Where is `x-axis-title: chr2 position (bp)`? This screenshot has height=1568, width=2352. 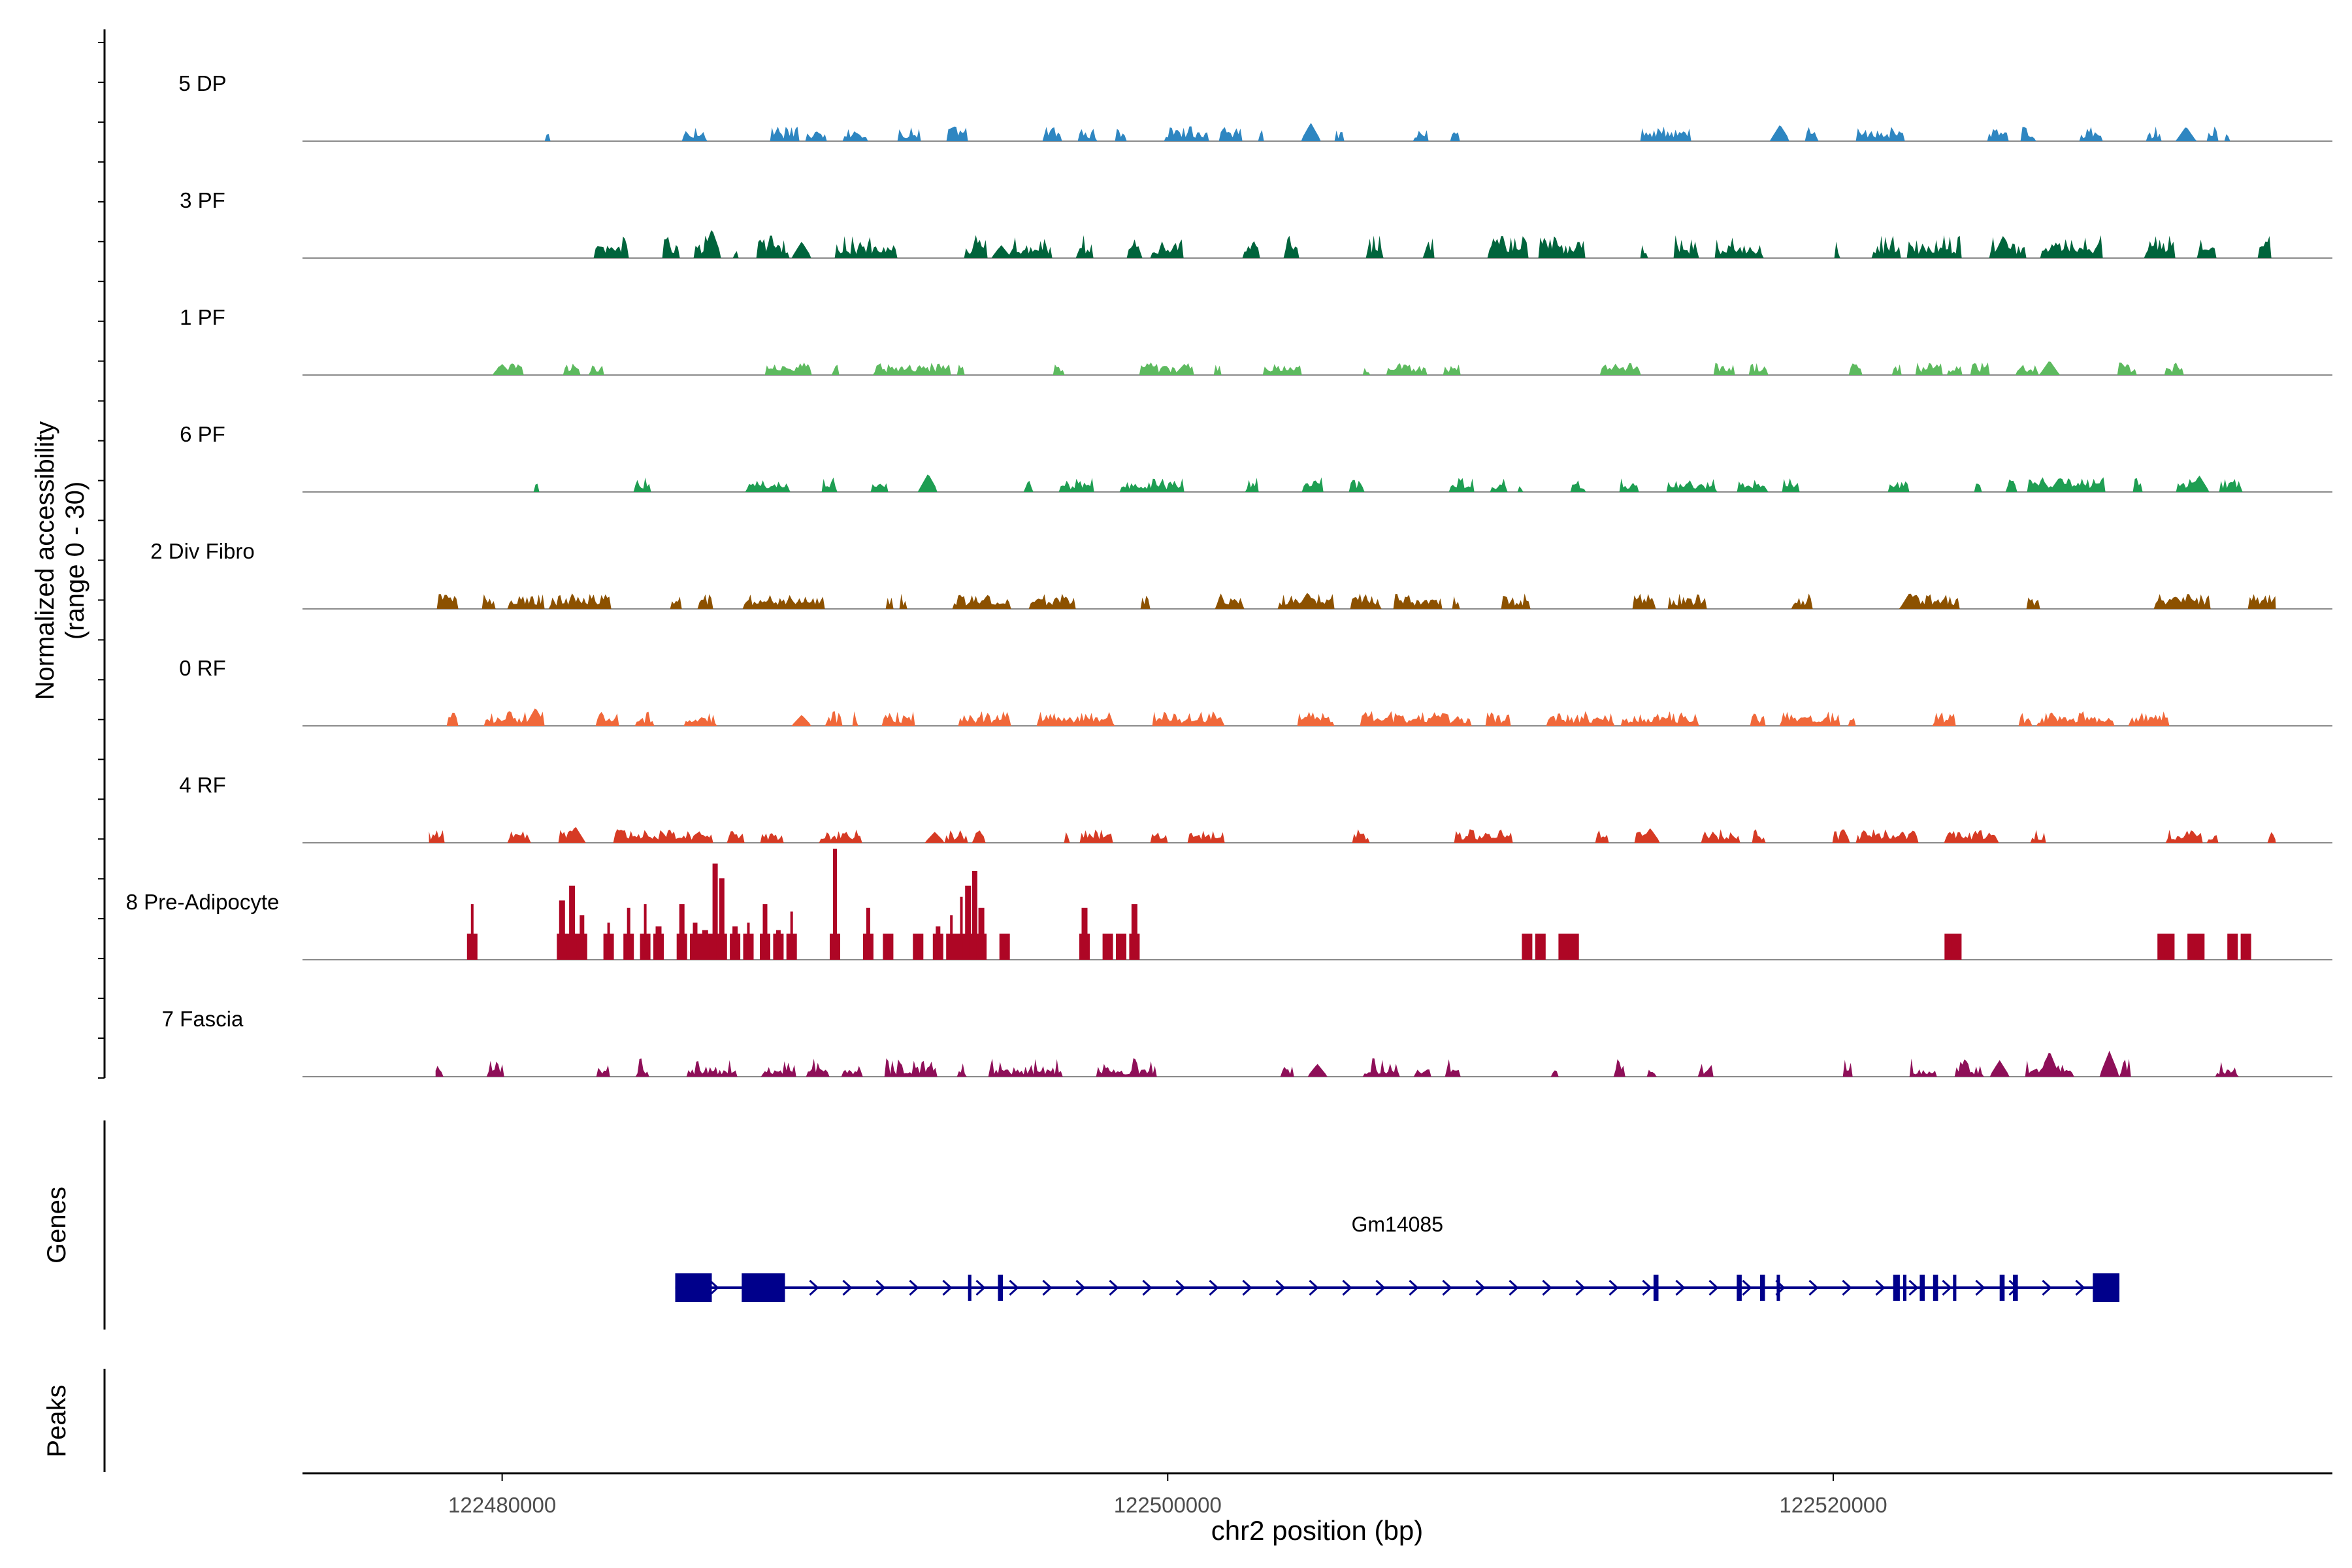 x-axis-title: chr2 position (bp) is located at coordinates (1317, 1530).